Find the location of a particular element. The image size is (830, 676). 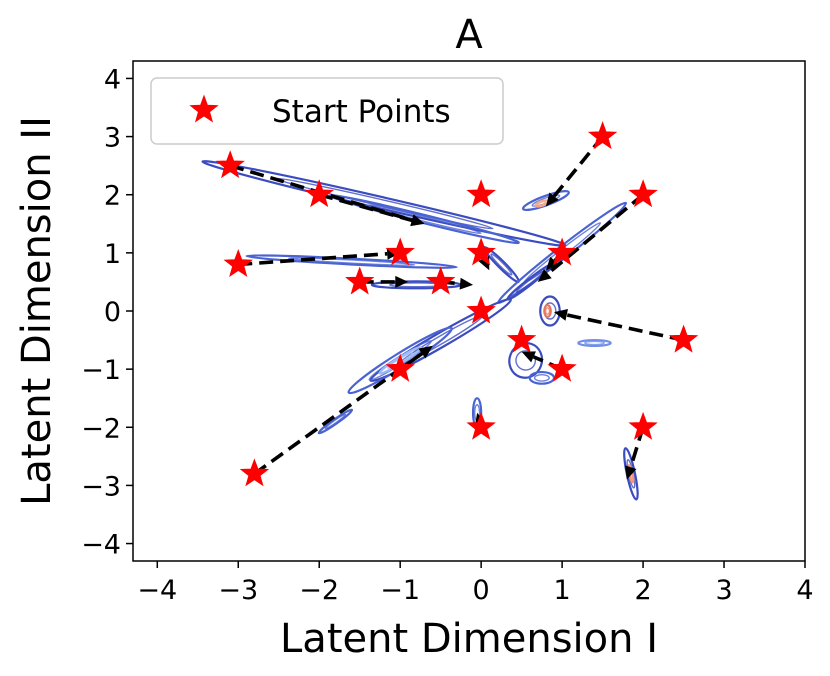

y-tick-label: 1 is located at coordinates (112, 254).